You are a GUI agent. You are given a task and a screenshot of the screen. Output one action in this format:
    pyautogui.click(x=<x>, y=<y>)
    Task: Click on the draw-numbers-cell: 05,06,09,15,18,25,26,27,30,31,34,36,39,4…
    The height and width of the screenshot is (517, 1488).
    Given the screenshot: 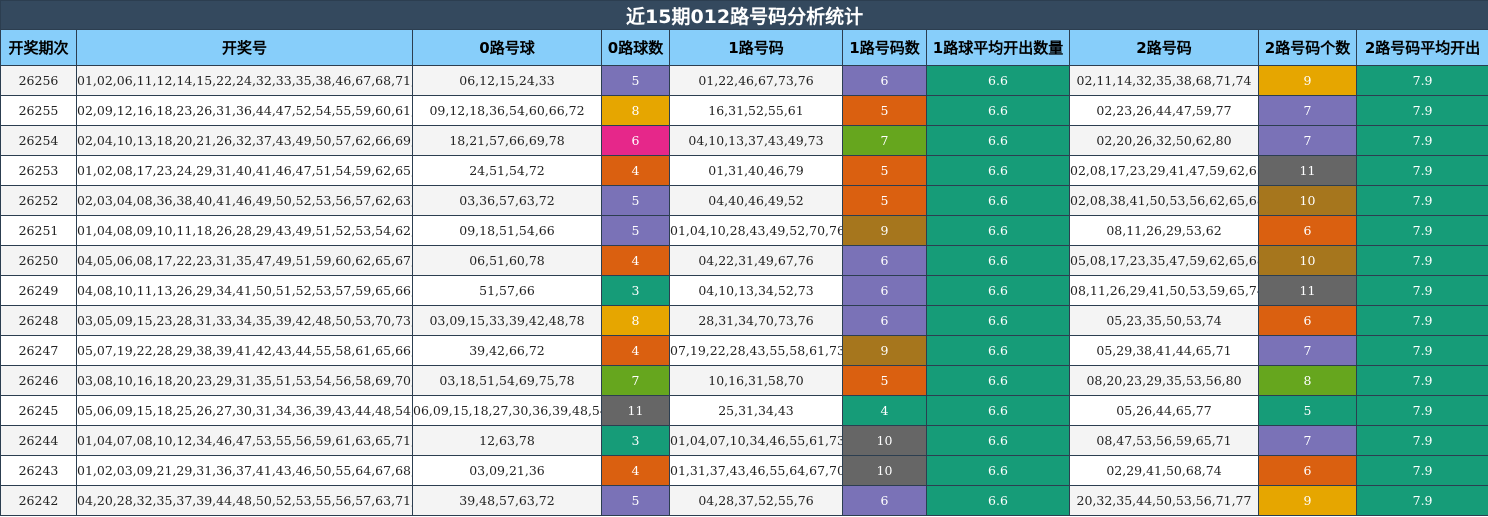 What is the action you would take?
    pyautogui.click(x=244, y=410)
    